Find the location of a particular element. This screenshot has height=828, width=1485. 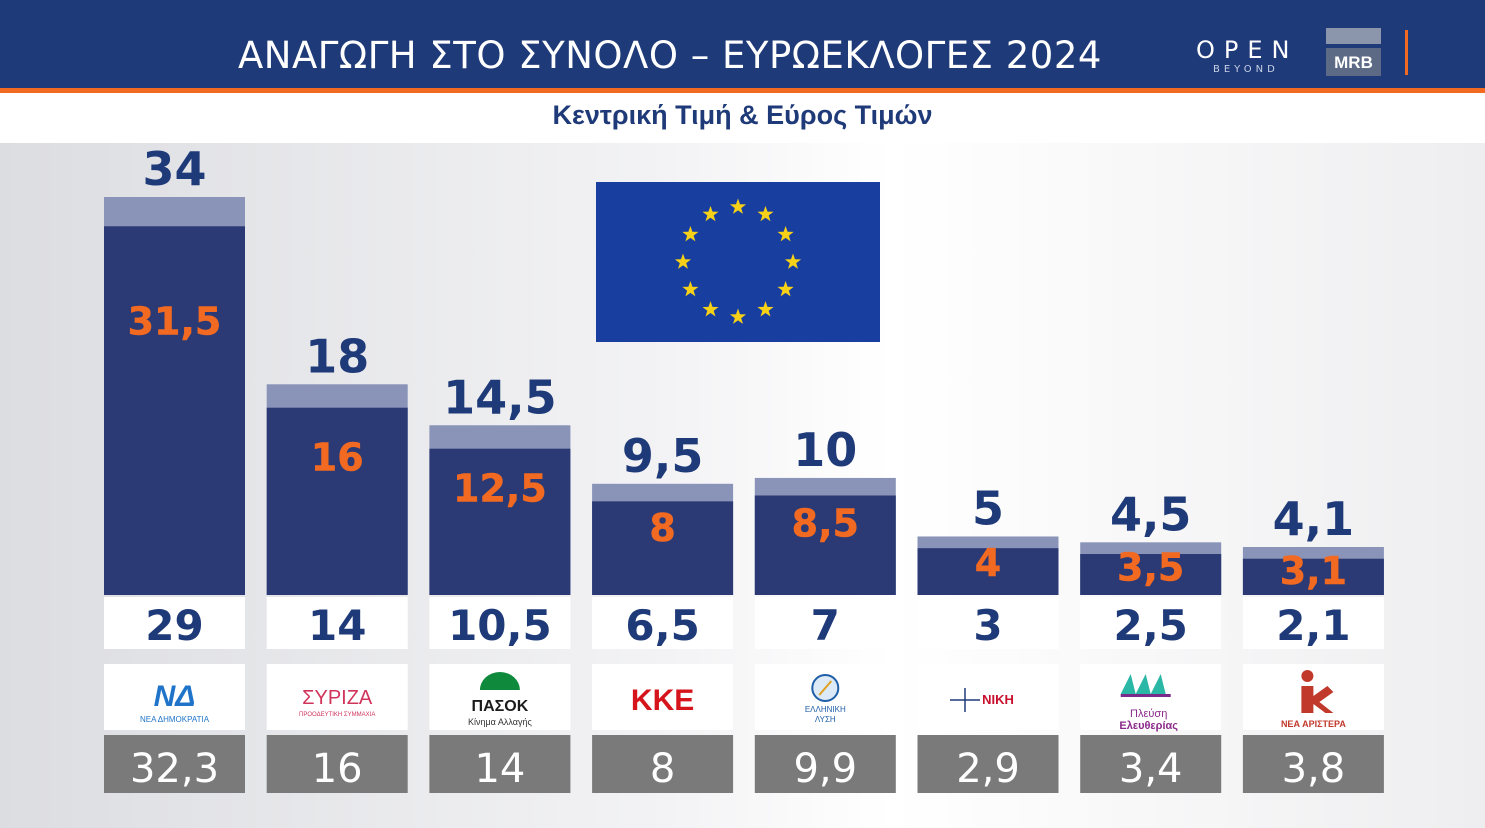

compass-needle-icon is located at coordinates (825, 688).